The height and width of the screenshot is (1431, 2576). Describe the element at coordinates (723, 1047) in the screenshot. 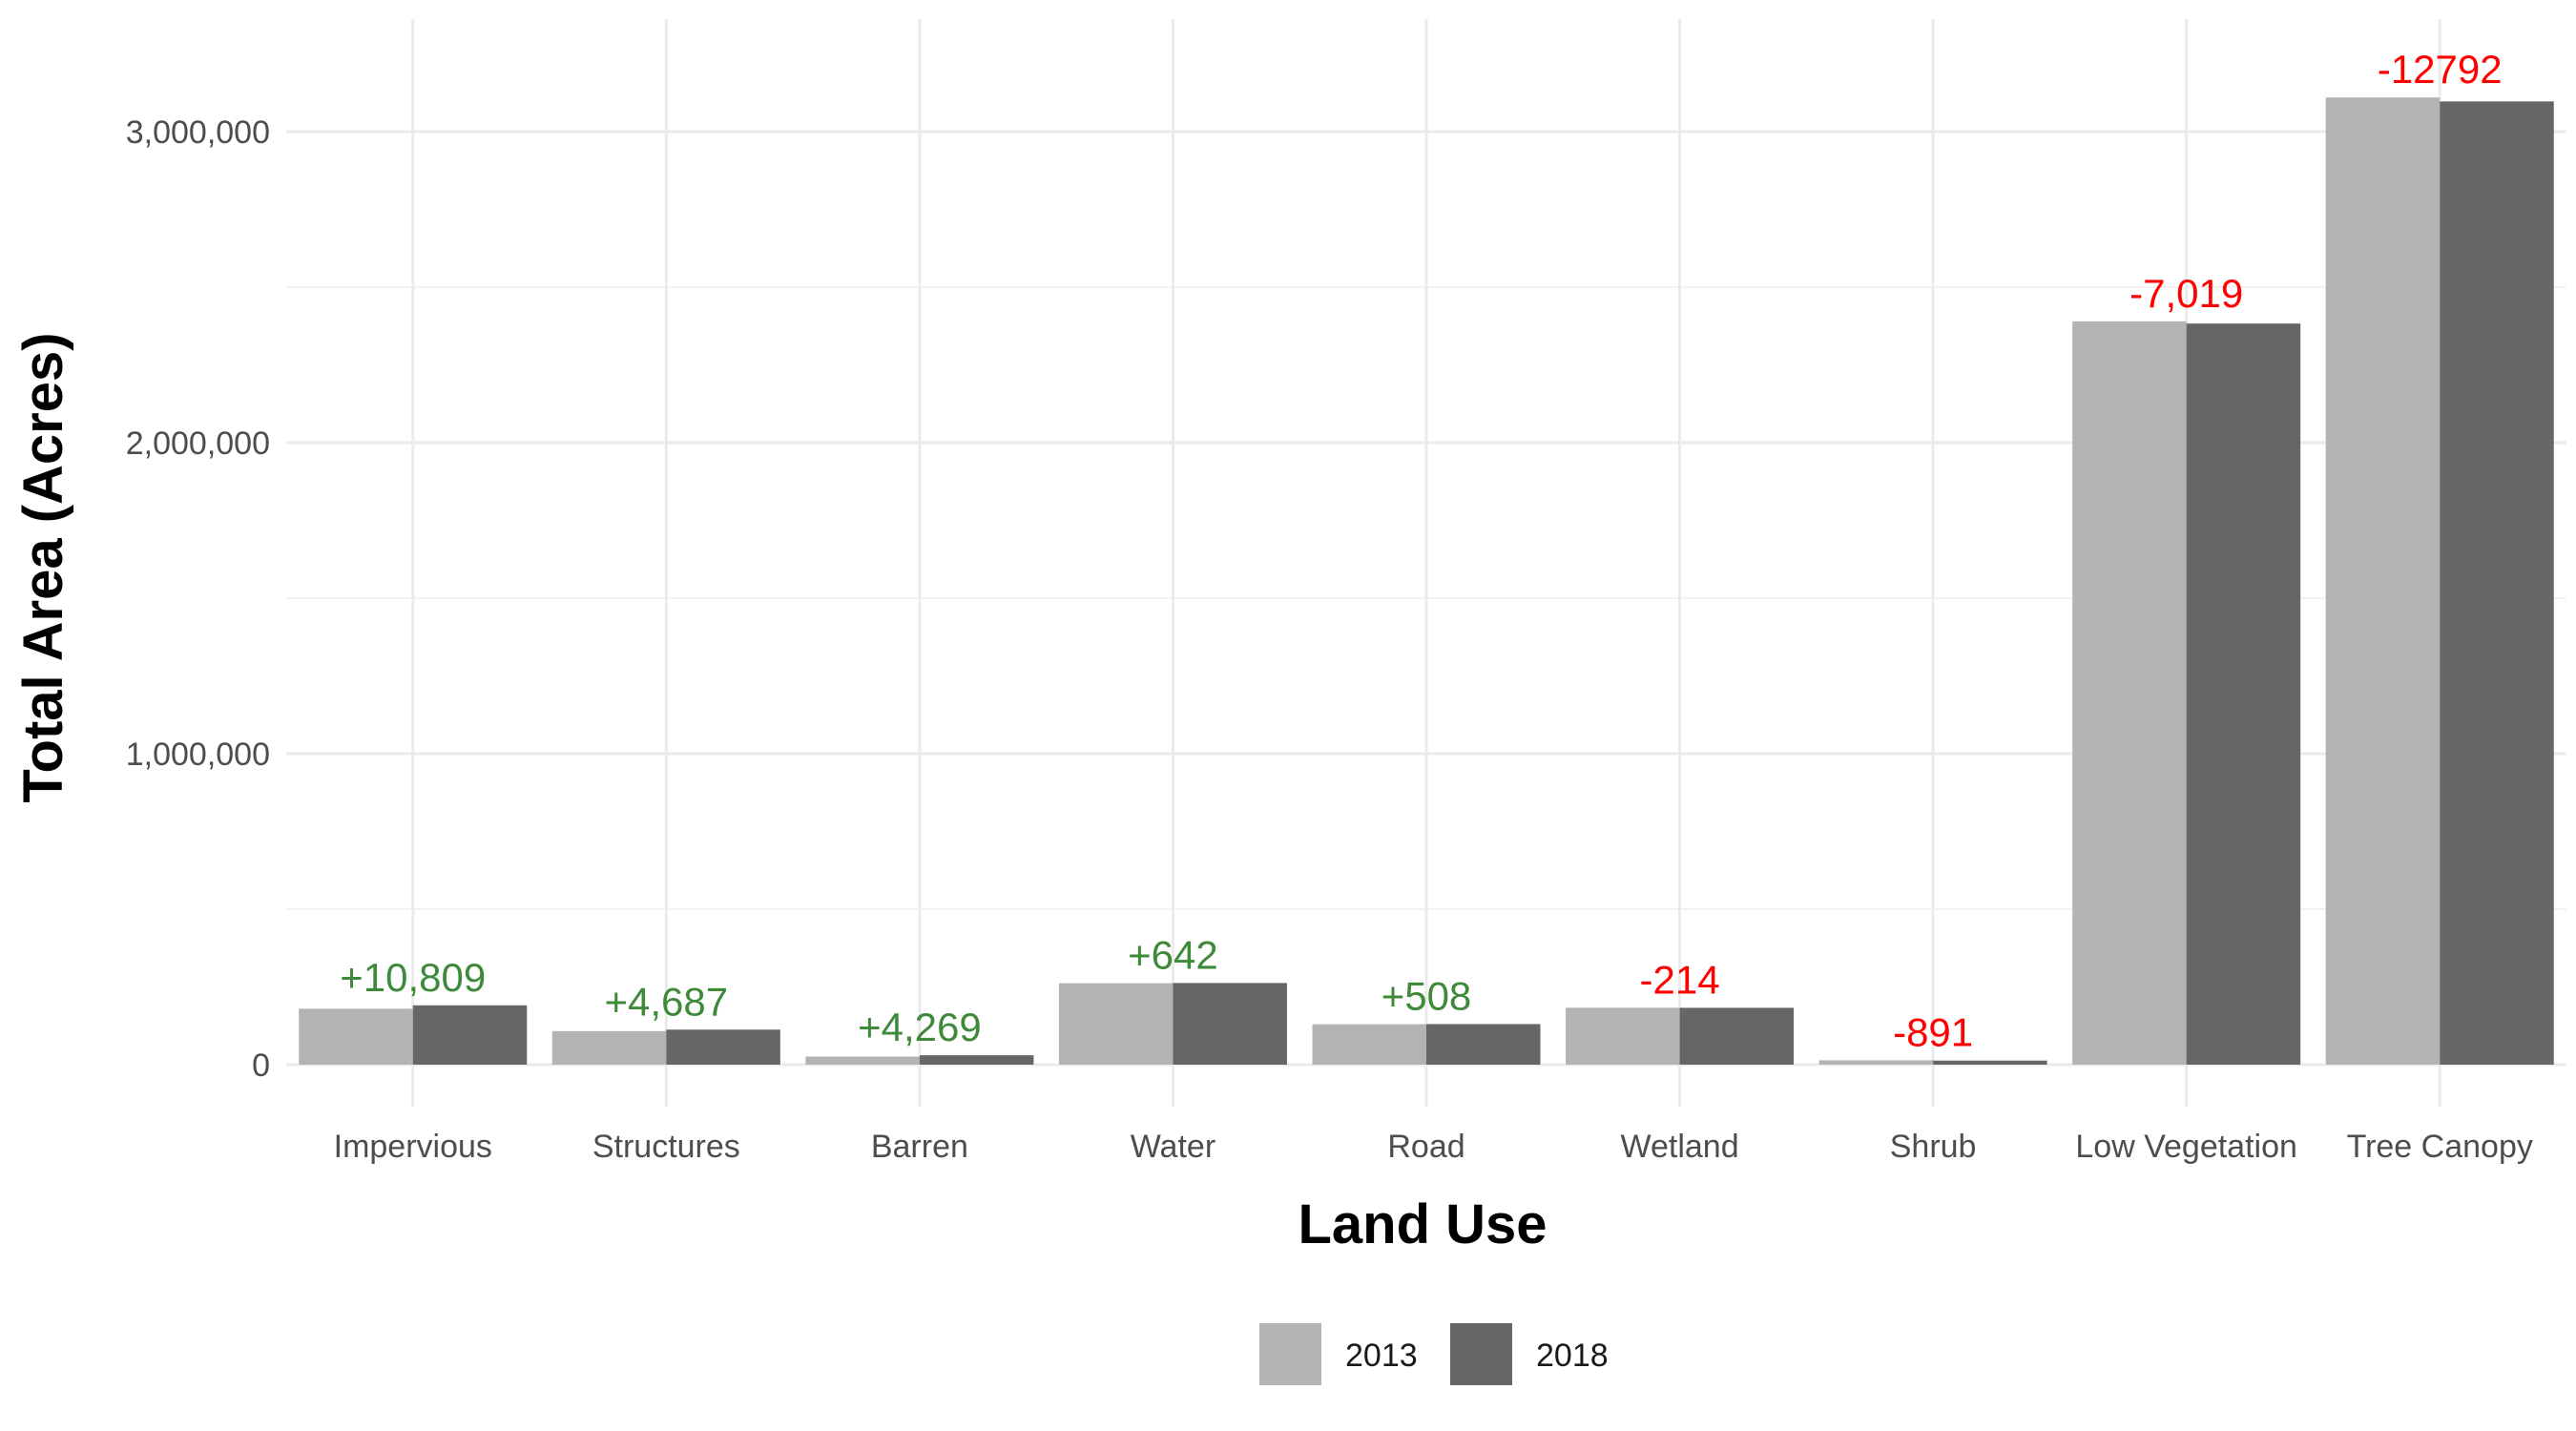

I see `bar-2018-structures` at that location.